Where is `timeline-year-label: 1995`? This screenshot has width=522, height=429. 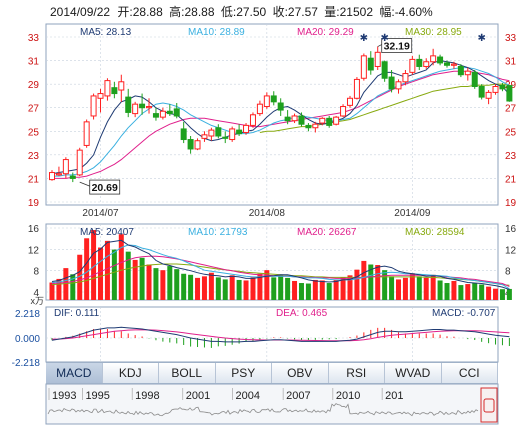 timeline-year-label: 1995 is located at coordinates (97, 396).